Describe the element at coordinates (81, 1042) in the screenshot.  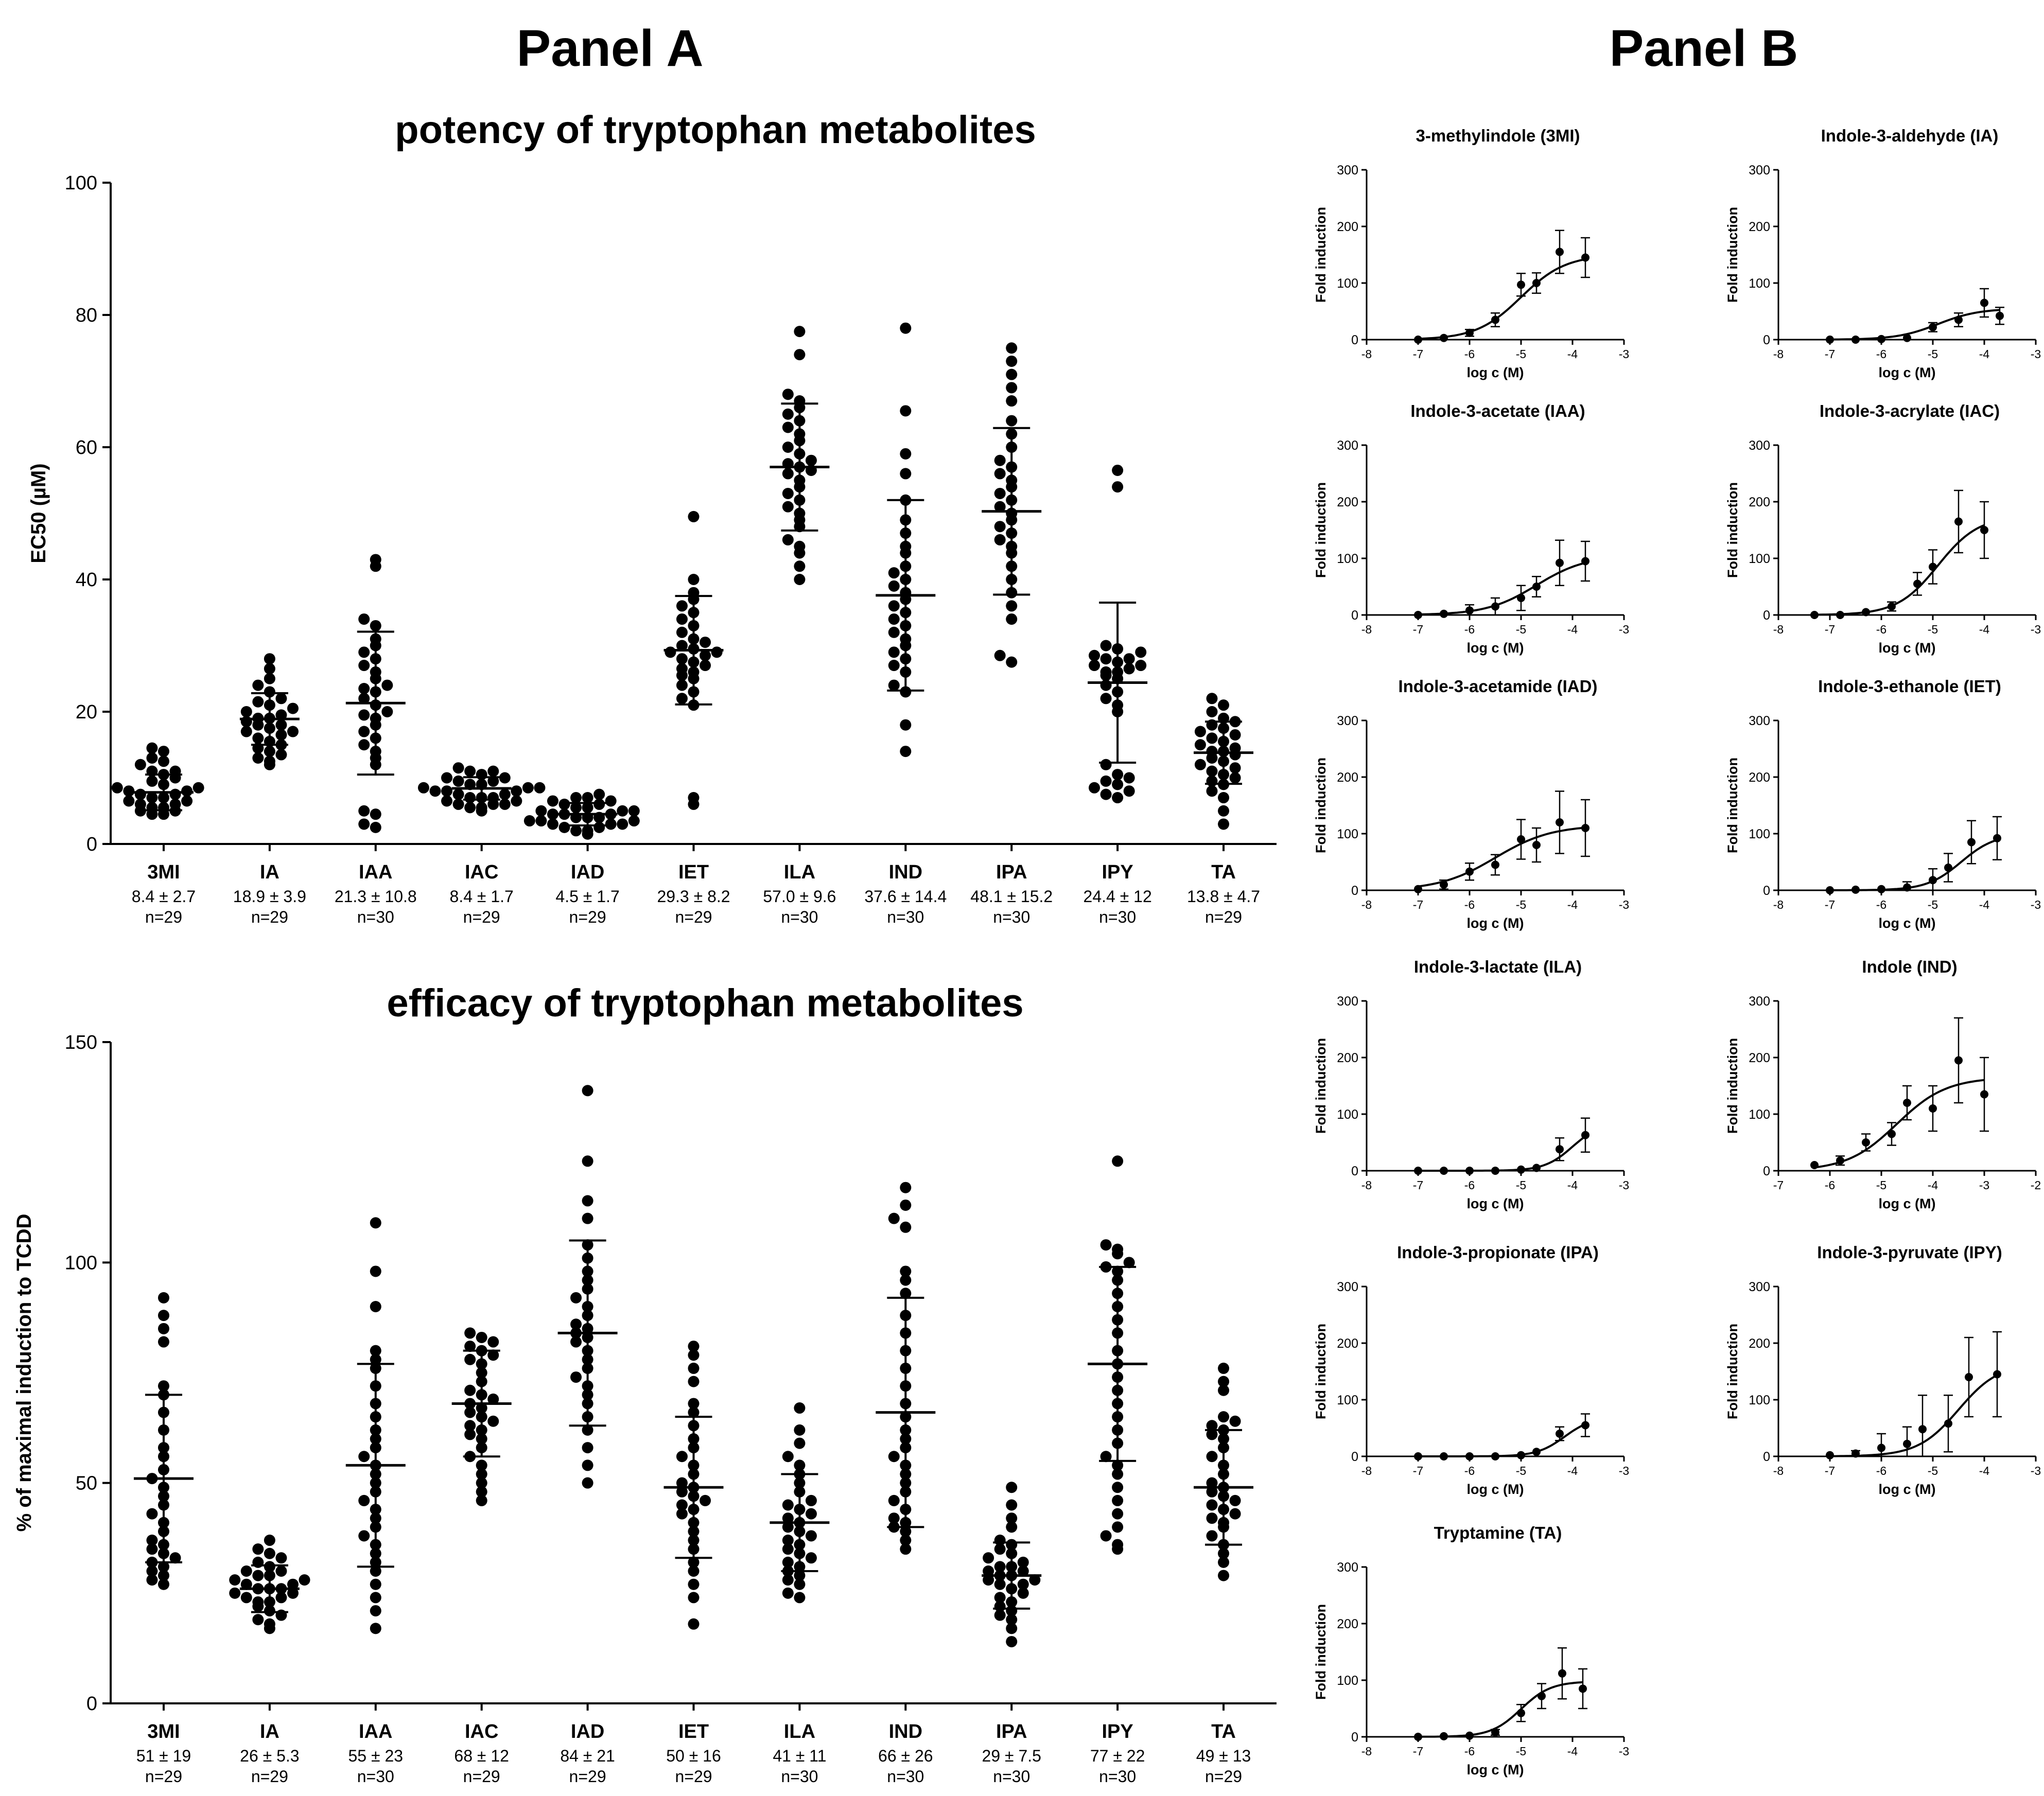
I see `y-tick-label: 150` at that location.